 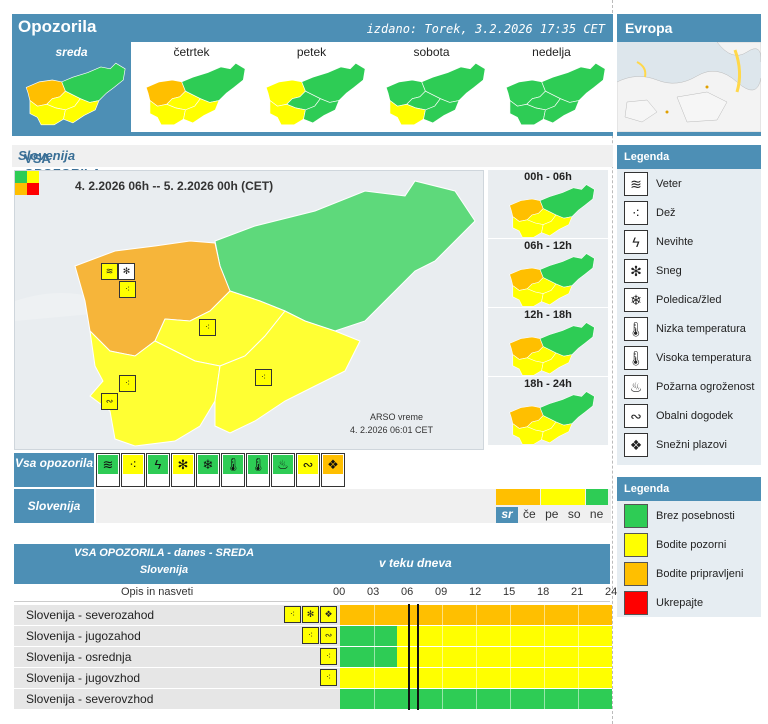 I want to click on thunder-icon: ϟ, so click(x=636, y=242).